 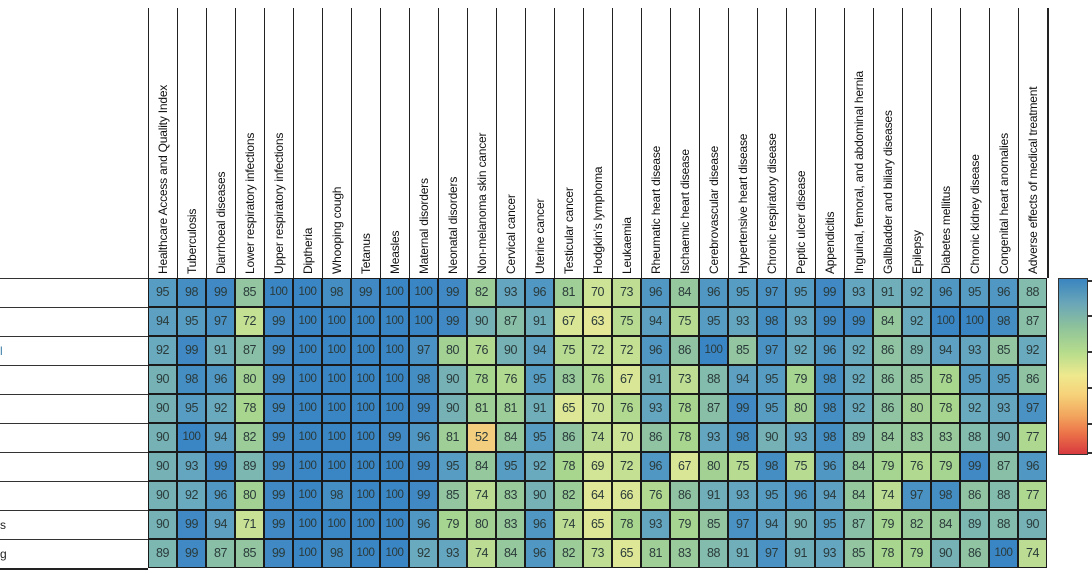 I want to click on column-header: Ischaemic heart disease, so click(x=684, y=143).